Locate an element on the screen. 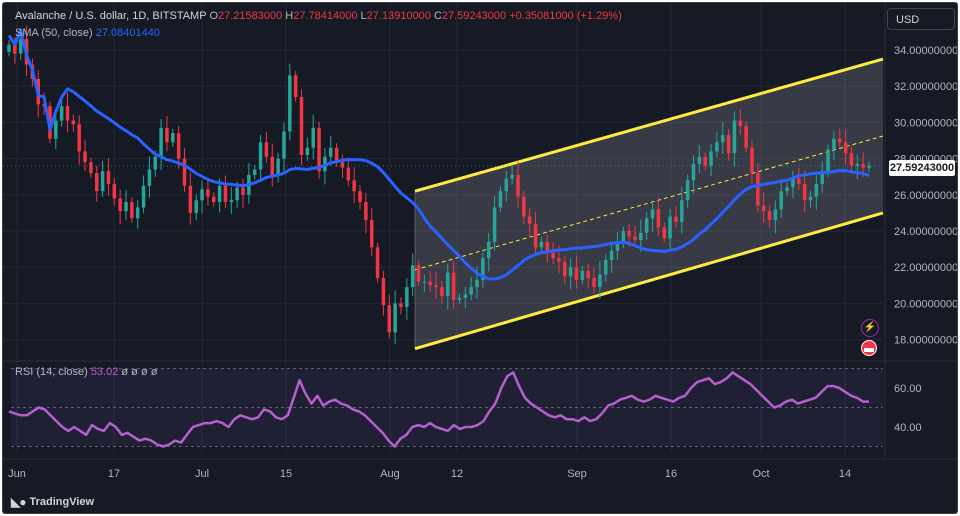  sma-legend: SMA (50, close) 27.08401440 is located at coordinates (87, 33).